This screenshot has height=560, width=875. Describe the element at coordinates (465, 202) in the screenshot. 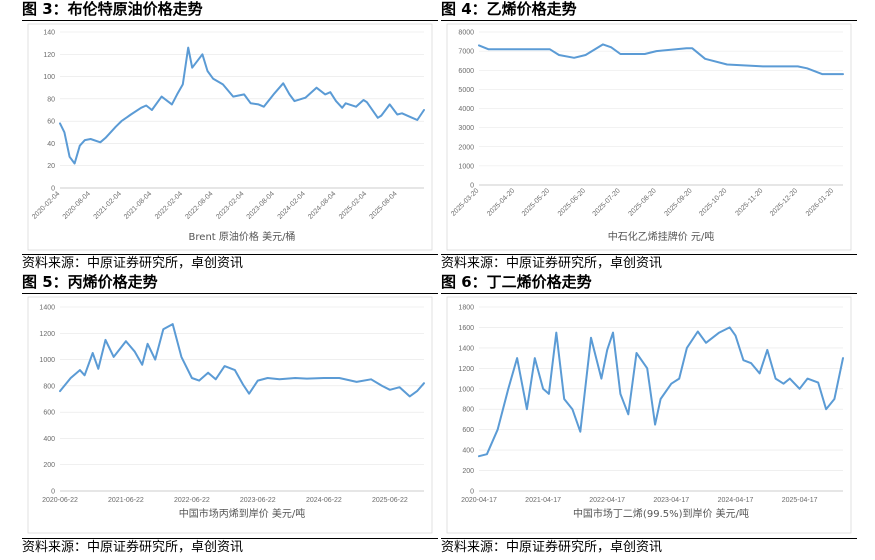

I see `x-tick-label: 2025-03-20` at that location.